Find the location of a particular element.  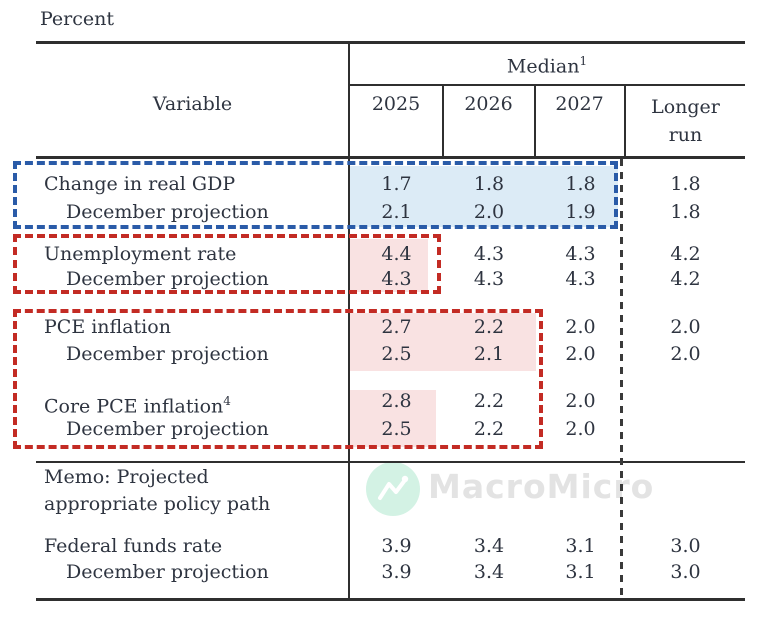

table-top-rule is located at coordinates (390, 42).